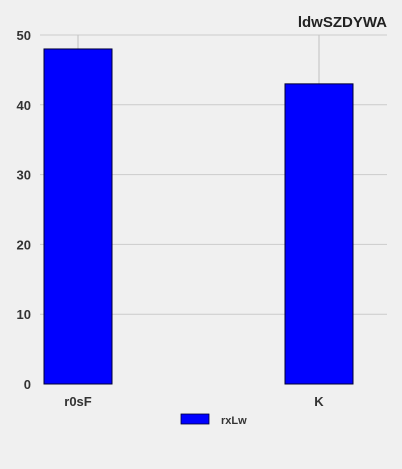  What do you see at coordinates (195, 419) in the screenshot?
I see `legend-swatch` at bounding box center [195, 419].